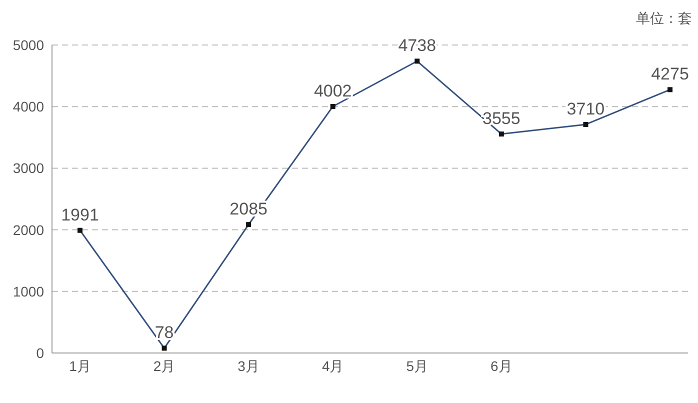 This screenshot has width=698, height=403. Describe the element at coordinates (585, 108) in the screenshot. I see `data-label: 3710` at that location.